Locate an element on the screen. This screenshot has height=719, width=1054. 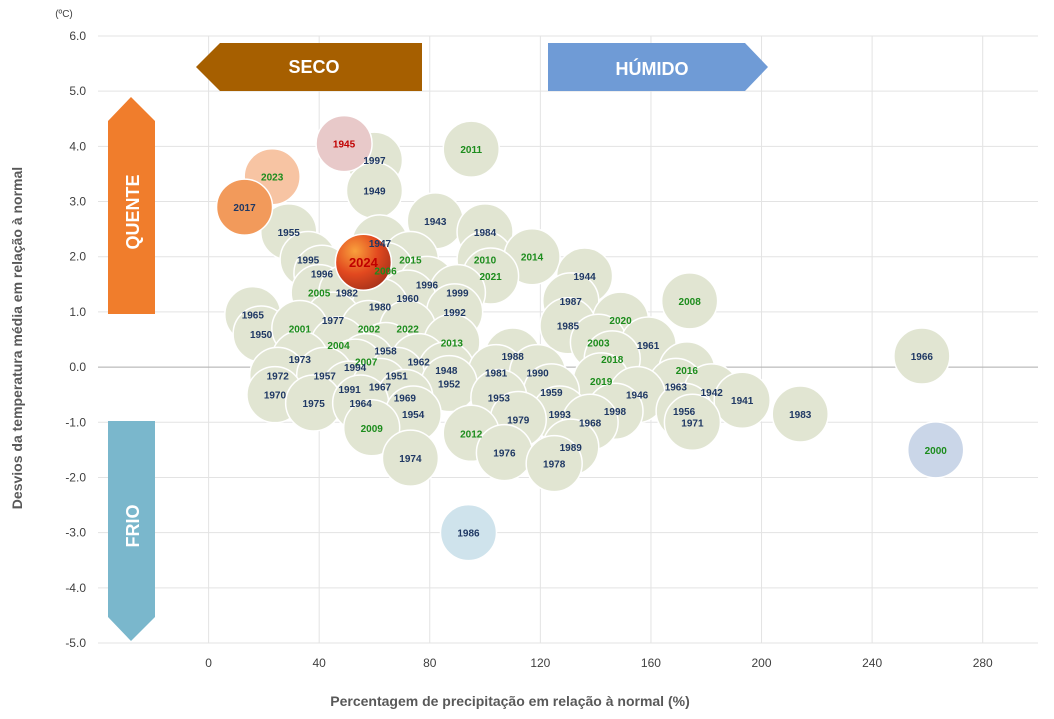
bubble-1945 is located at coordinates (344, 143).